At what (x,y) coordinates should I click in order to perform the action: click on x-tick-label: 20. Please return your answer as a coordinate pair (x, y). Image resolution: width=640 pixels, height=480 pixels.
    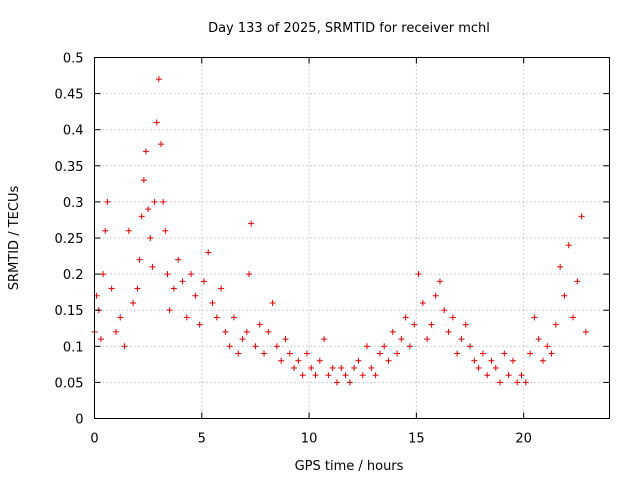
    Looking at the image, I should click on (523, 439).